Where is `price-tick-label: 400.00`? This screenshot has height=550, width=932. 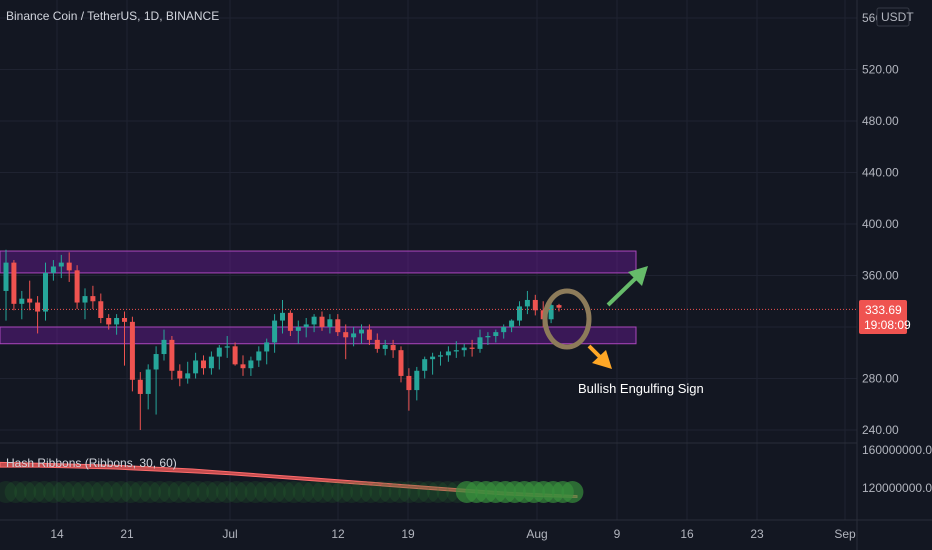
price-tick-label: 400.00 is located at coordinates (880, 224).